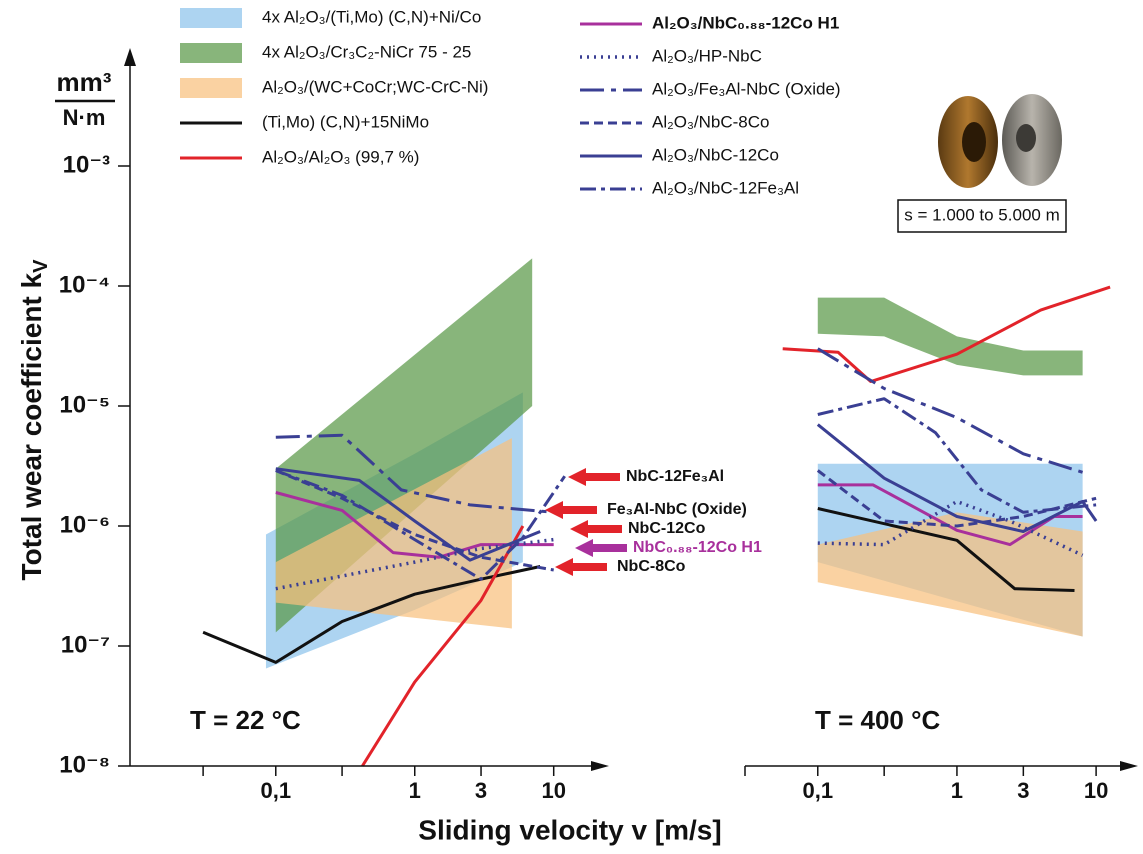  I want to click on legend-label: Al₂O₃/NbC-12Co, so click(715, 154).